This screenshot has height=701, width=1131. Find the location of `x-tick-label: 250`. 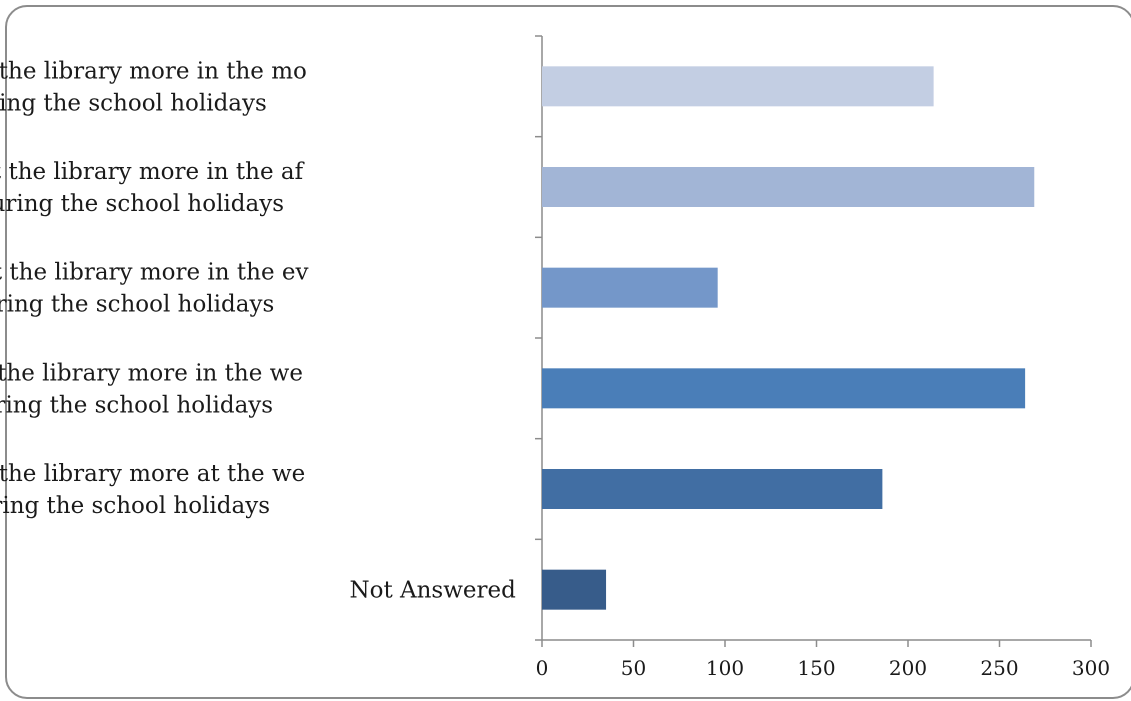

x-tick-label: 250 is located at coordinates (999, 668).